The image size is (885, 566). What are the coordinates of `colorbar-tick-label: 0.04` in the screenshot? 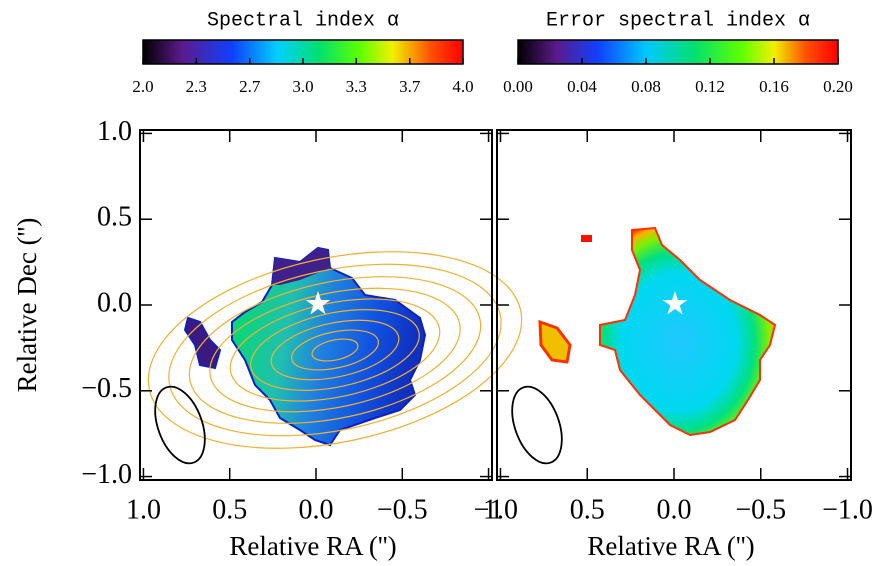 It's located at (582, 86).